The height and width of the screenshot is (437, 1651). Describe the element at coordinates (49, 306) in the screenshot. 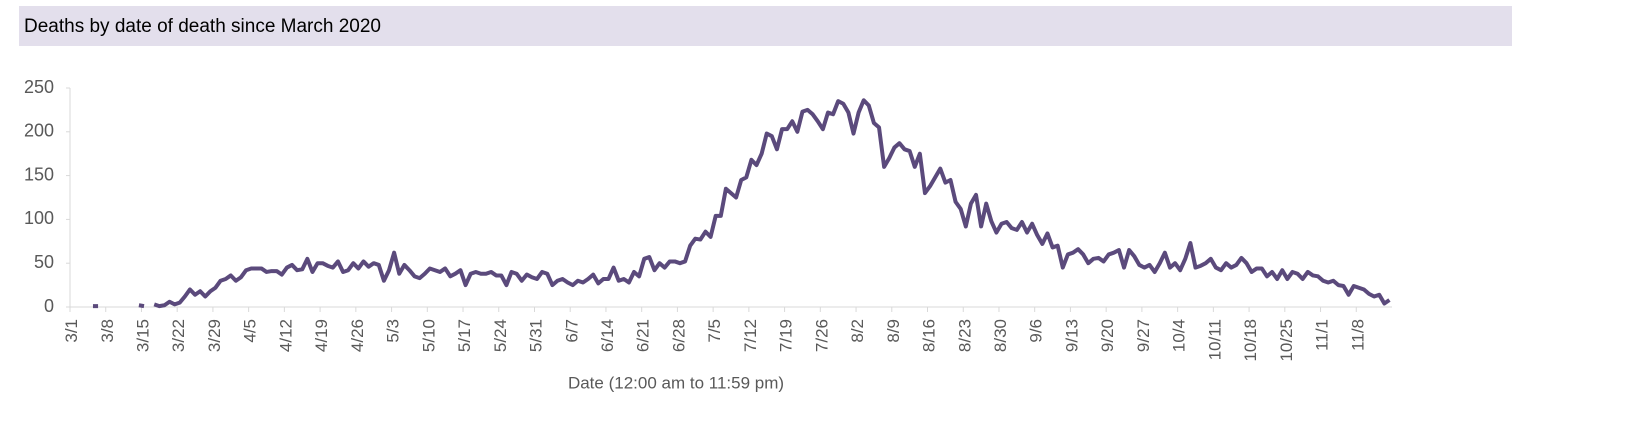

I see `y-tick-label: 0` at that location.